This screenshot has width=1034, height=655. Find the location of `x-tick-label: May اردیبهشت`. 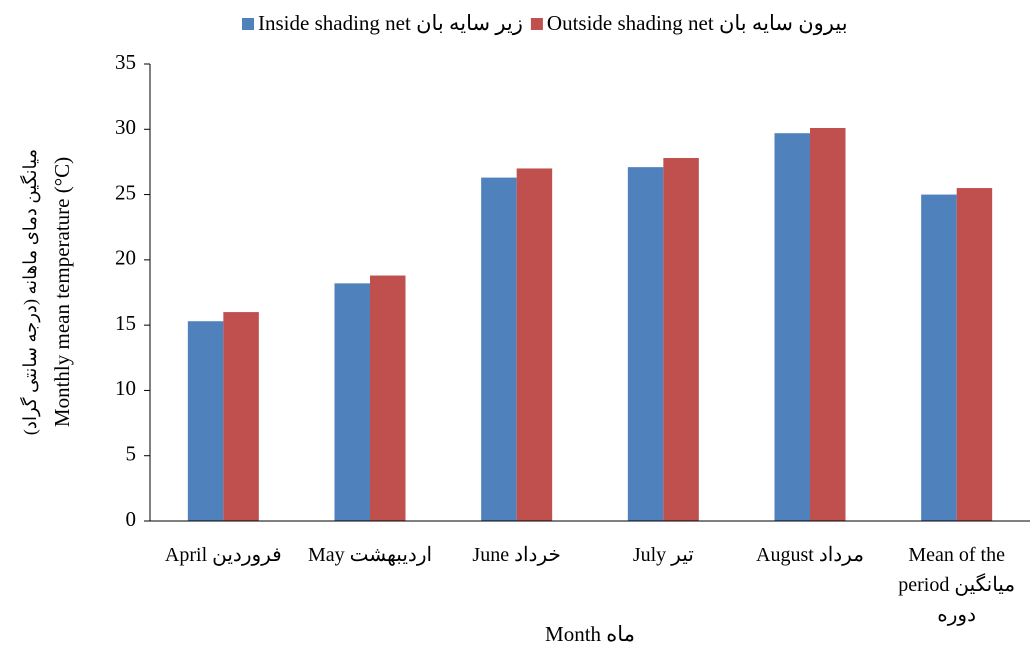

x-tick-label: May اردیبهشت is located at coordinates (370, 555).